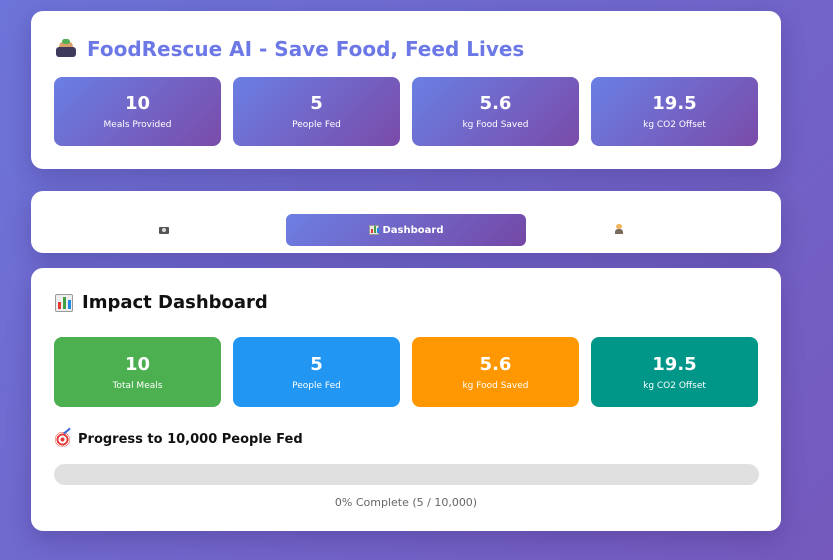 The image size is (833, 560). I want to click on person-icon, so click(619, 229).